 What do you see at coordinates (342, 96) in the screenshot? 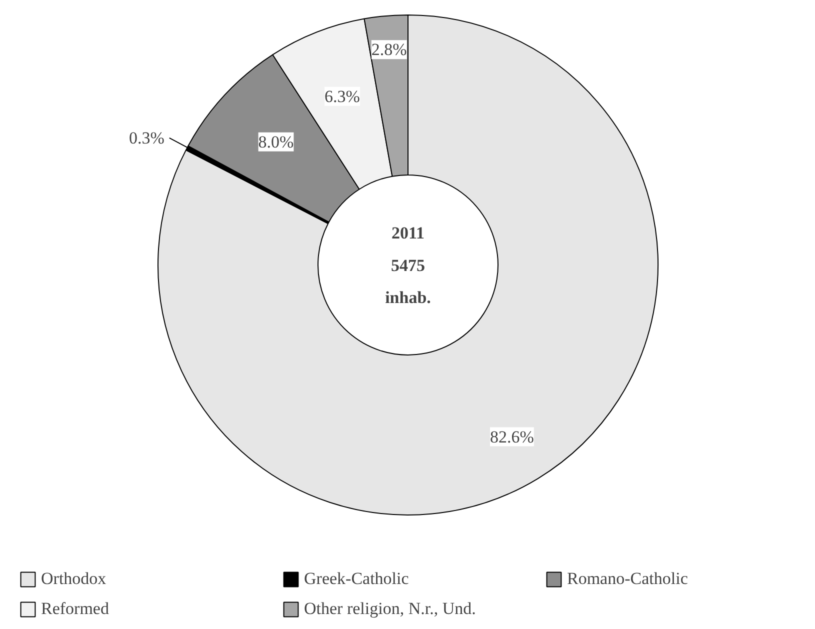
I see `data-label: 6.3%` at bounding box center [342, 96].